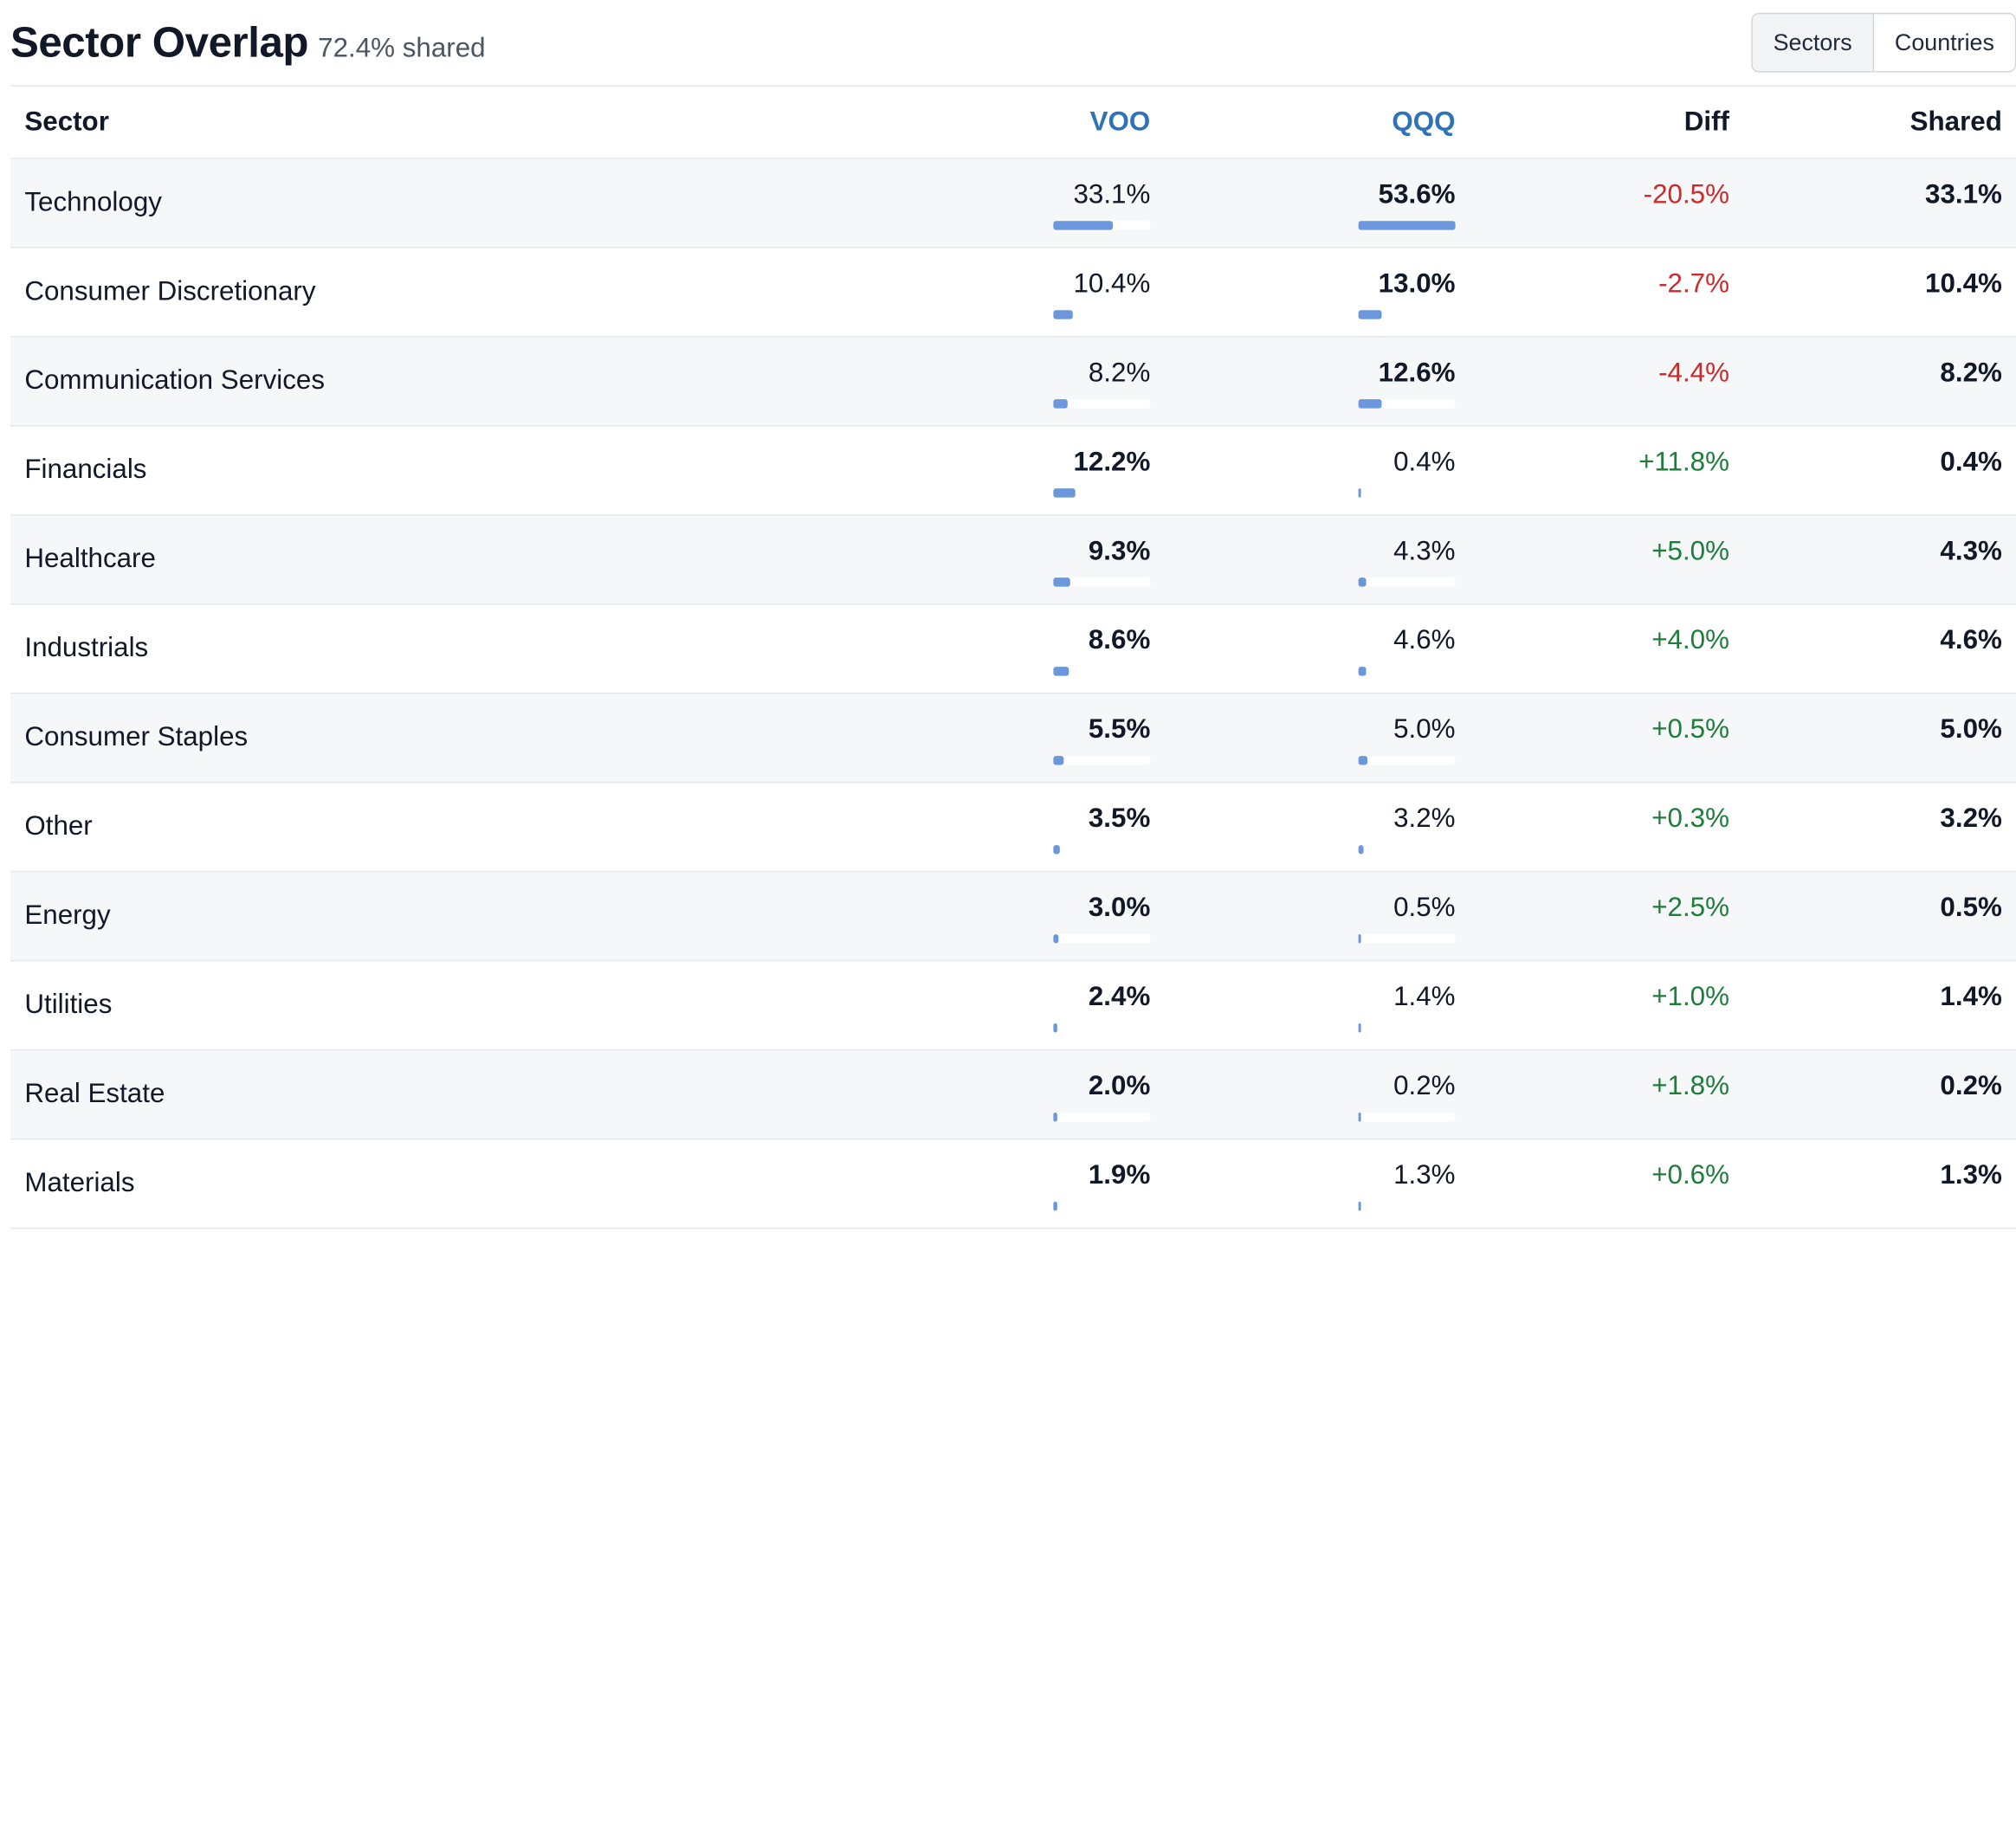  What do you see at coordinates (1119, 1175) in the screenshot?
I see `voo-weight: 1.9%` at bounding box center [1119, 1175].